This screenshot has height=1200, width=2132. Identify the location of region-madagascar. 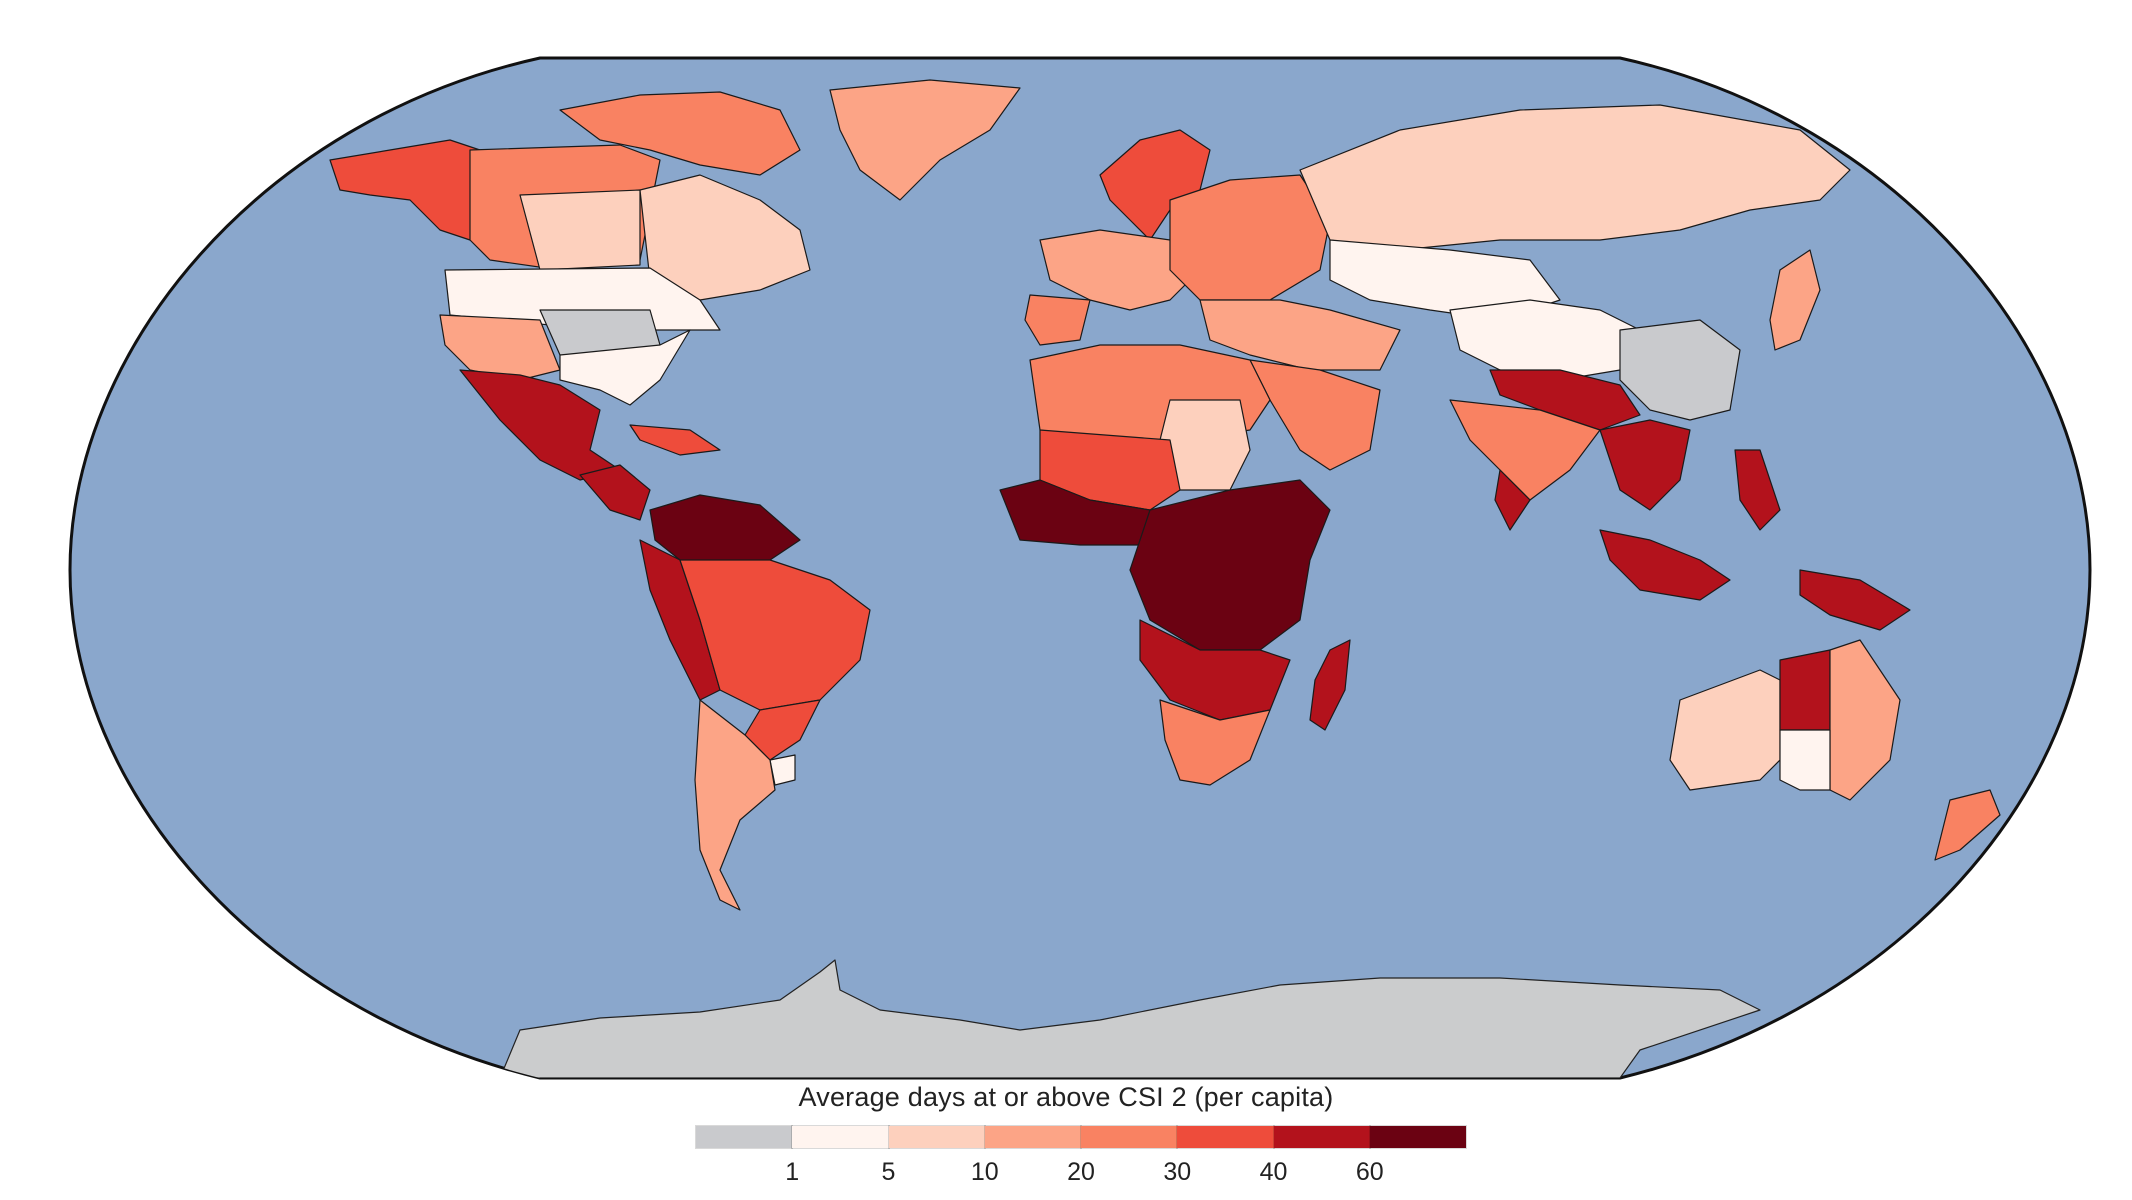
(1330, 685).